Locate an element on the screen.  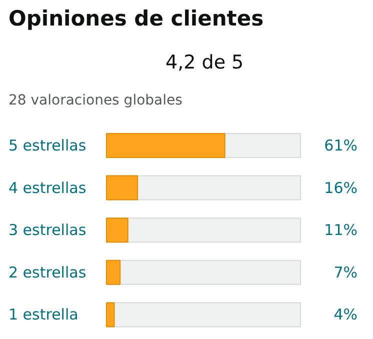
y-tick-label: 5 estrellas is located at coordinates (47, 145).